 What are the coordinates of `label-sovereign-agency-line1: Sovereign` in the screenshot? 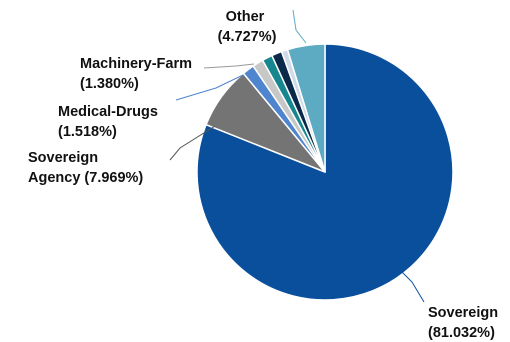 It's located at (63, 158).